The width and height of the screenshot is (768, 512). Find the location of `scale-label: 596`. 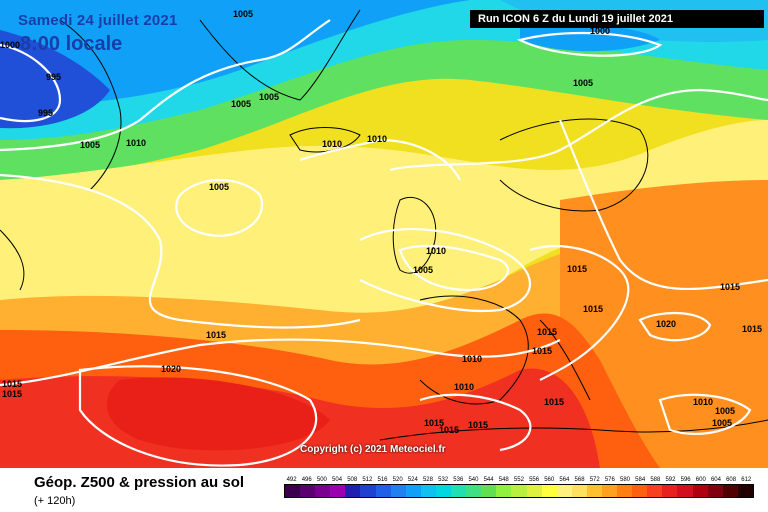

scale-label: 596 is located at coordinates (685, 480).